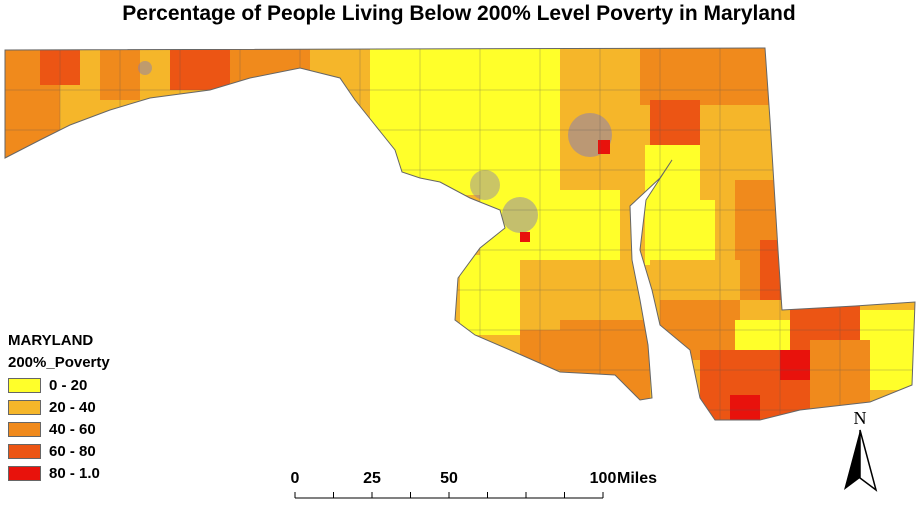 The width and height of the screenshot is (918, 508). Describe the element at coordinates (603, 478) in the screenshot. I see `scale-bar-tick-label: 100` at that location.